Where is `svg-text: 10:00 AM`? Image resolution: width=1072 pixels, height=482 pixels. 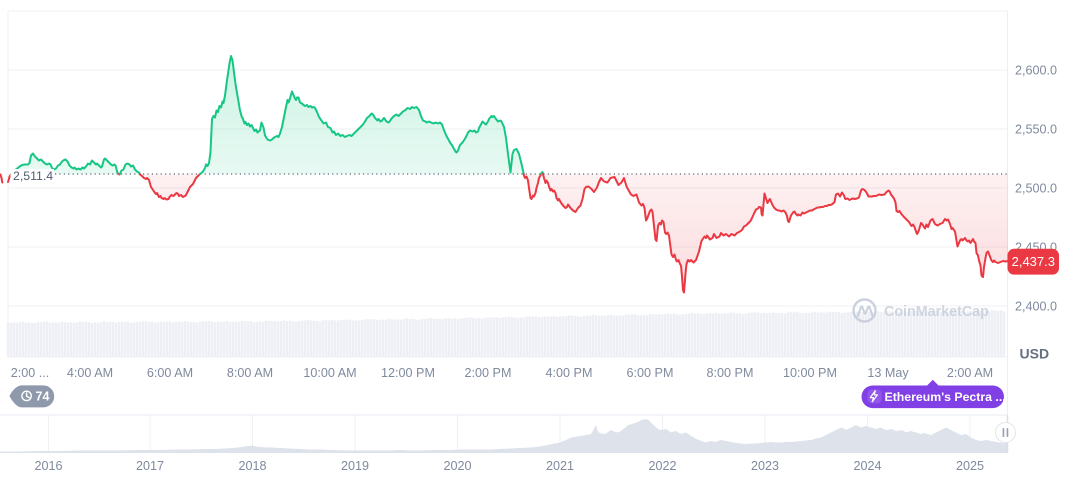
svg-text: 10:00 AM is located at coordinates (329, 373).